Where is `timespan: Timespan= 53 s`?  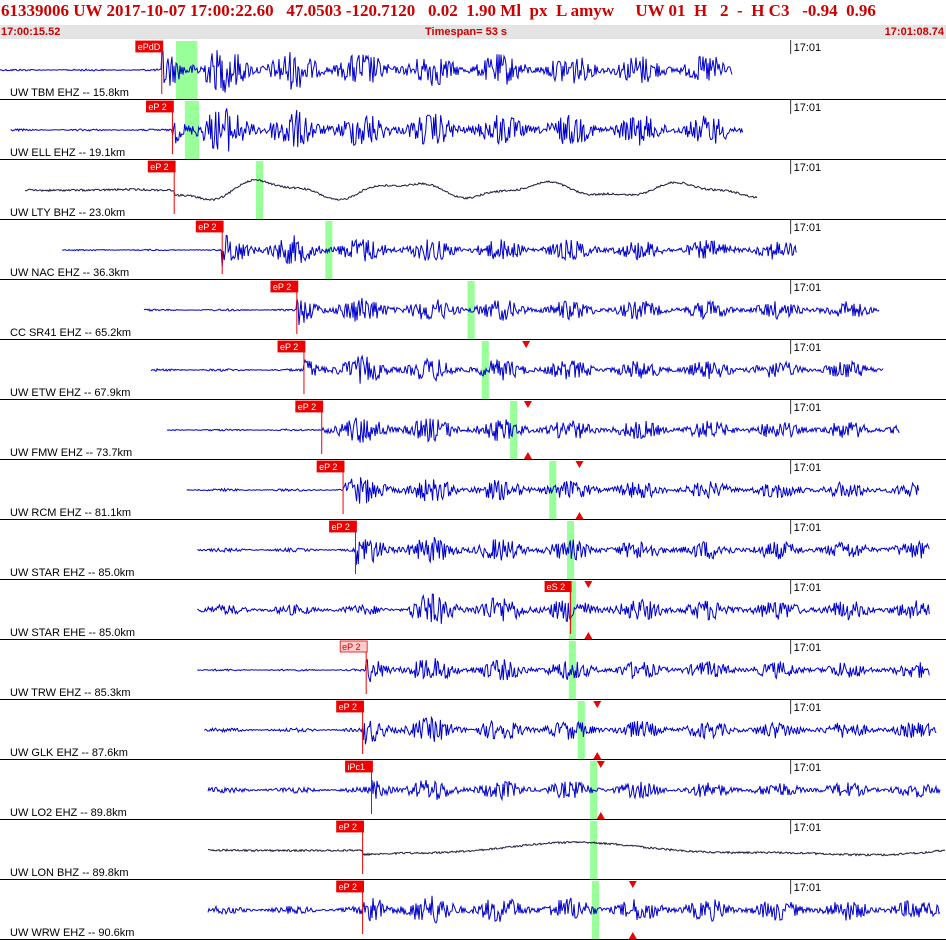
timespan: Timespan= 53 s is located at coordinates (466, 32).